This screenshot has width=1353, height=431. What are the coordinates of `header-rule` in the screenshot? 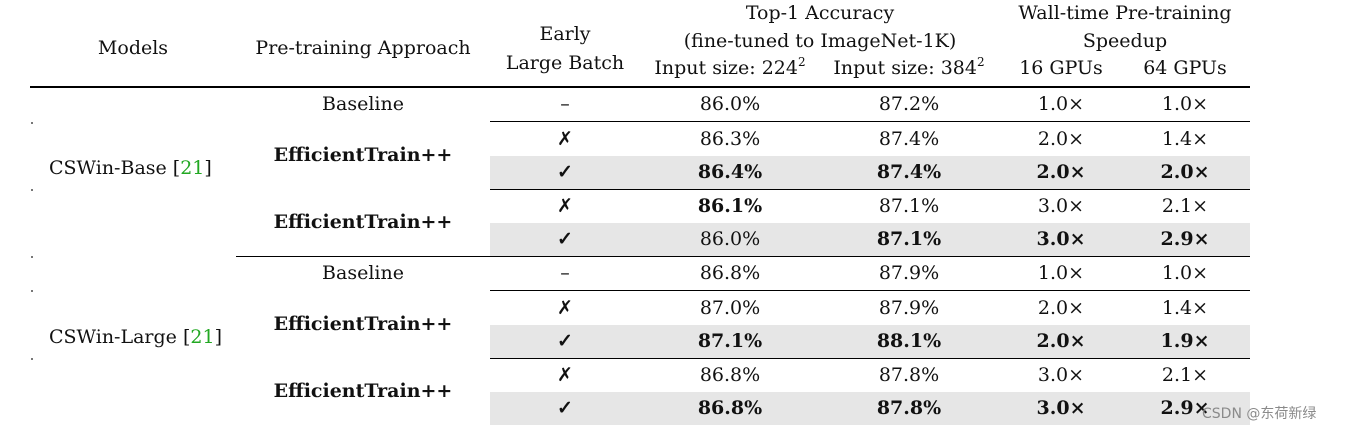 It's located at (640, 87).